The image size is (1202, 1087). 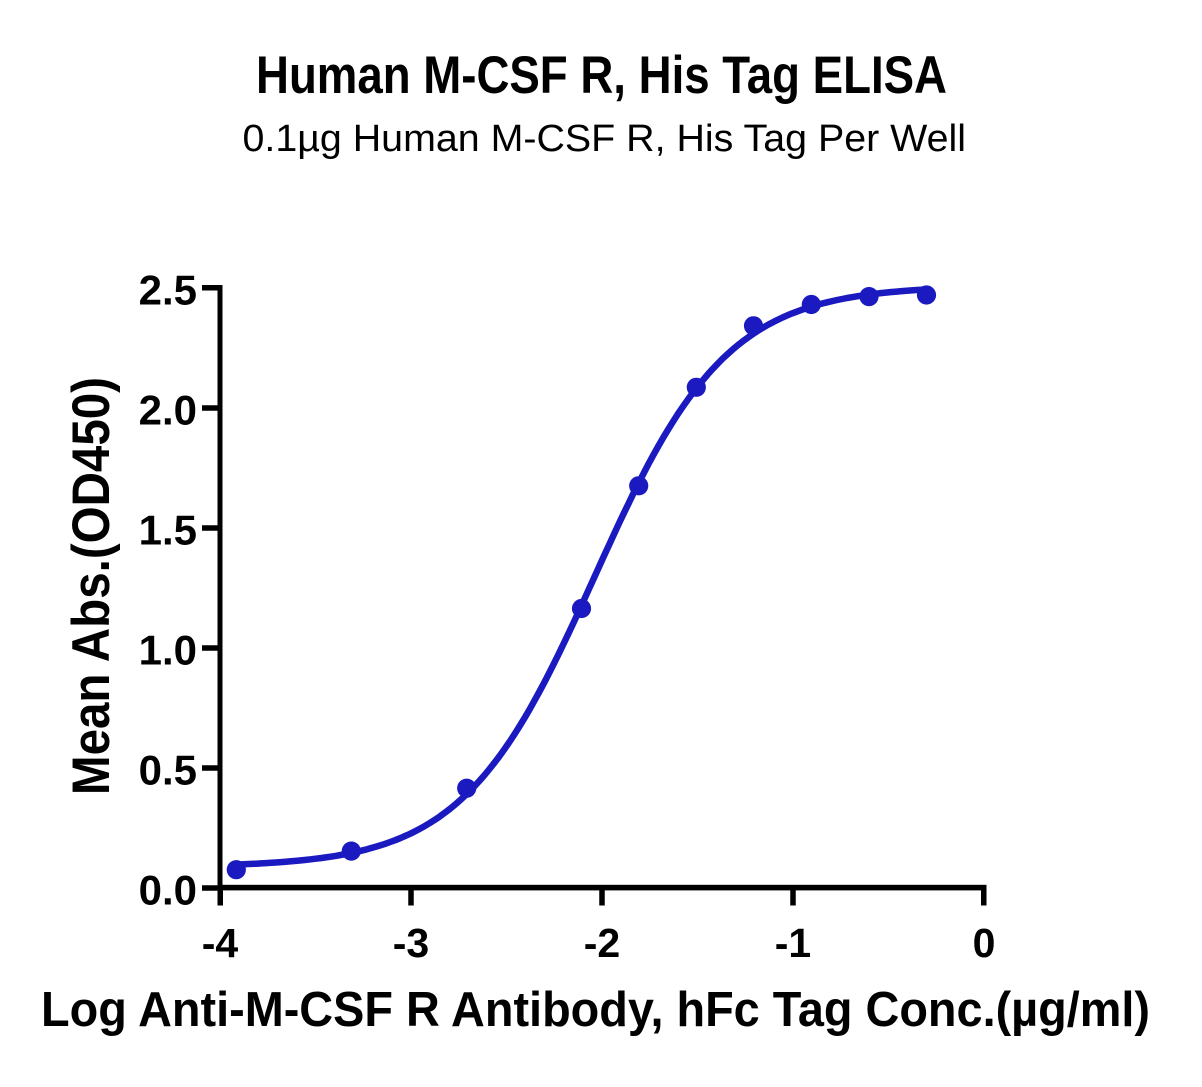 What do you see at coordinates (602, 943) in the screenshot?
I see `svg-text: -2` at bounding box center [602, 943].